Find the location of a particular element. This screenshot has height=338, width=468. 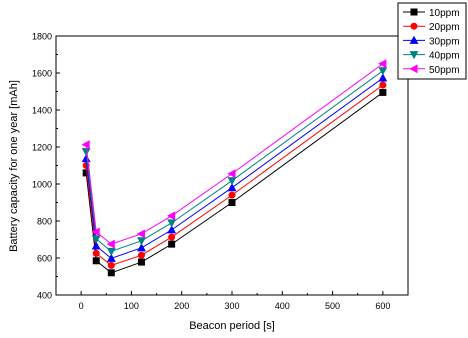

y-tick-label: 400 is located at coordinates (44, 296).